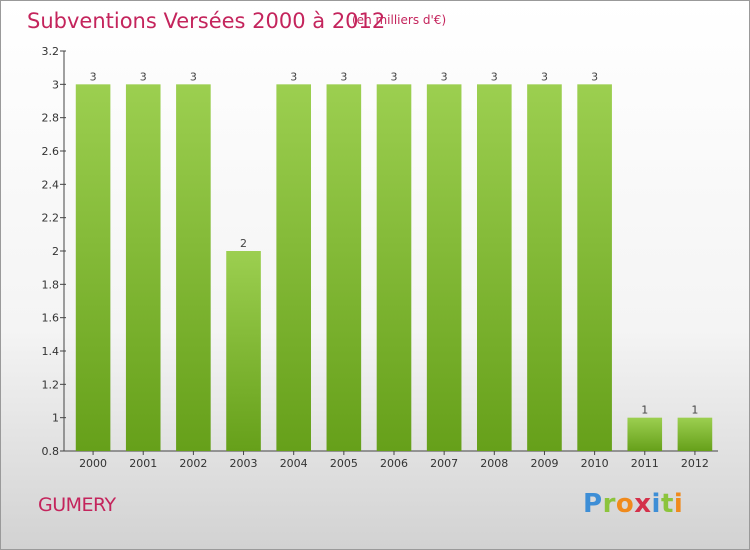 This screenshot has width=750, height=550. What do you see at coordinates (344, 267) in the screenshot?
I see `bar-2005` at bounding box center [344, 267].